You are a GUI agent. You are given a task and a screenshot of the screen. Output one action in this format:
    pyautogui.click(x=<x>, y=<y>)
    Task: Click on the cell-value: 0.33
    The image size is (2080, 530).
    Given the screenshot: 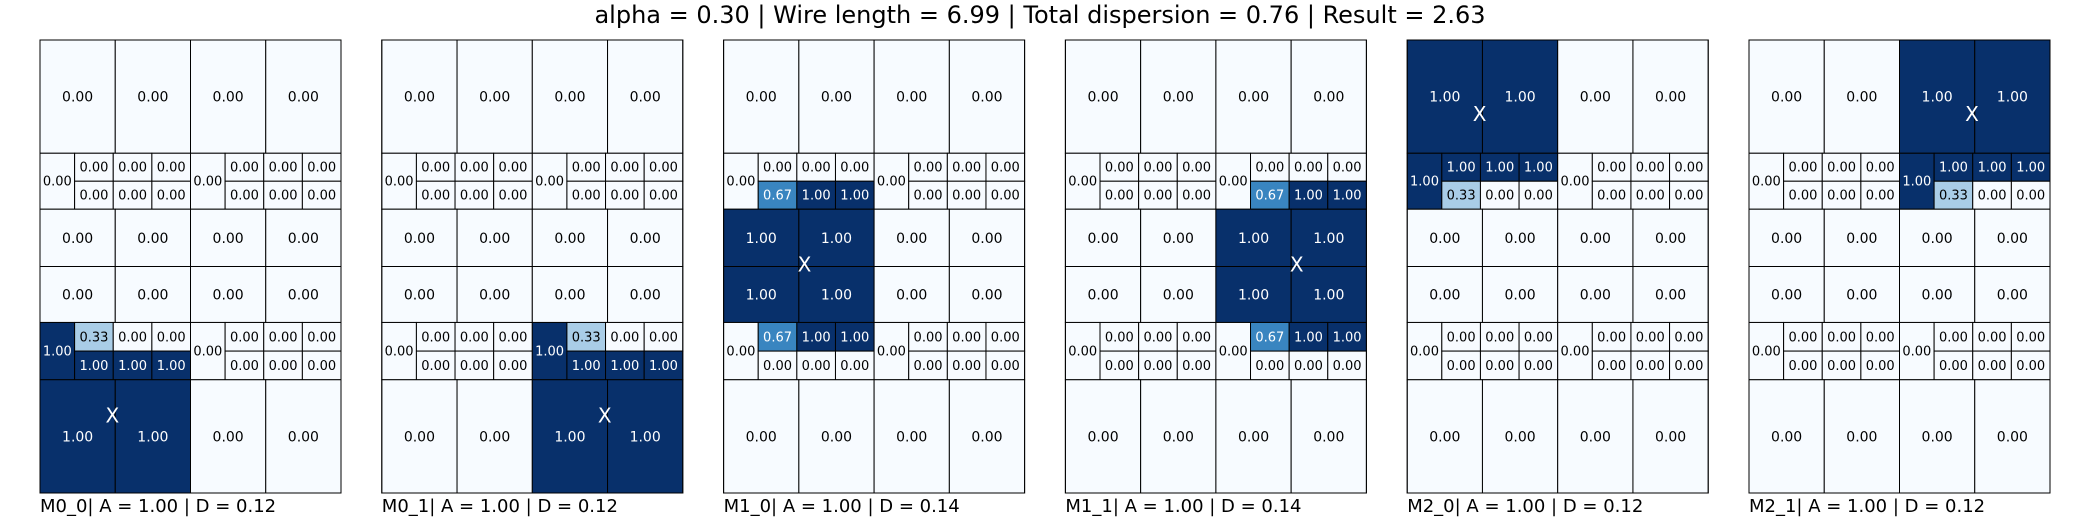 What is the action you would take?
    pyautogui.click(x=1461, y=196)
    